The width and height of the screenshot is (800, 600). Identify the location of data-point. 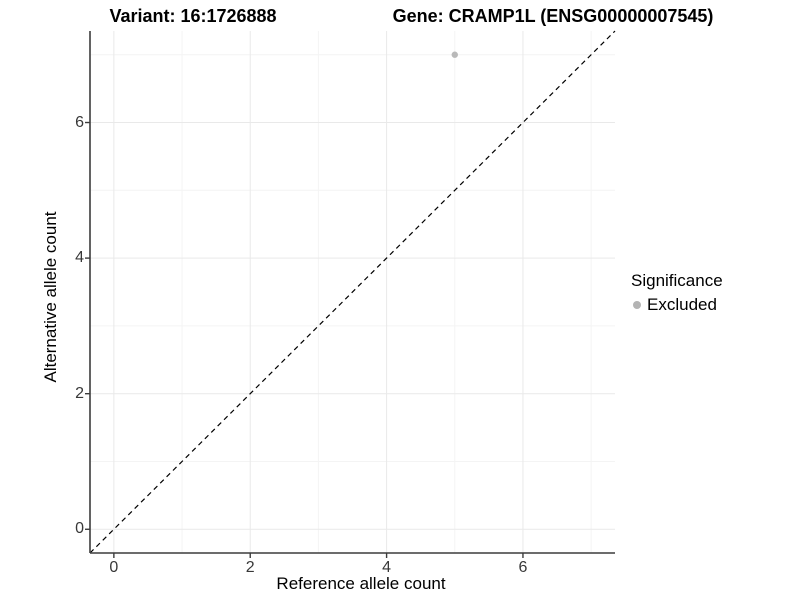
(454, 54).